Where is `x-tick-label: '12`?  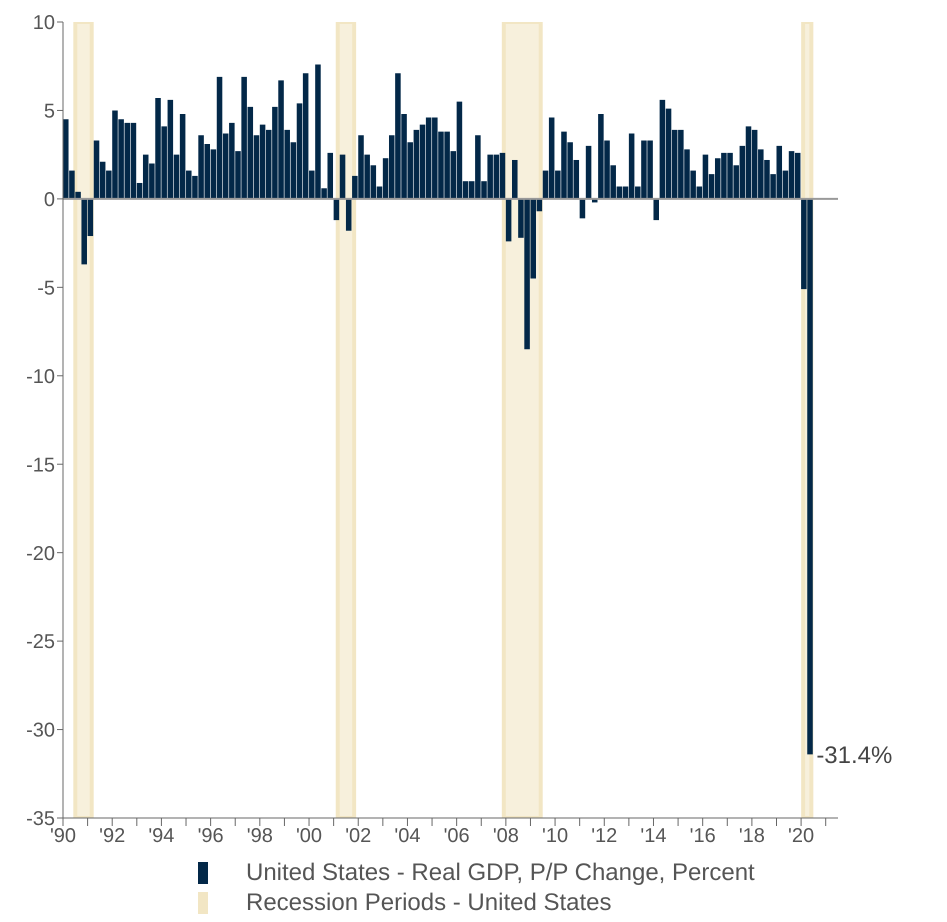
x-tick-label: '12 is located at coordinates (604, 836).